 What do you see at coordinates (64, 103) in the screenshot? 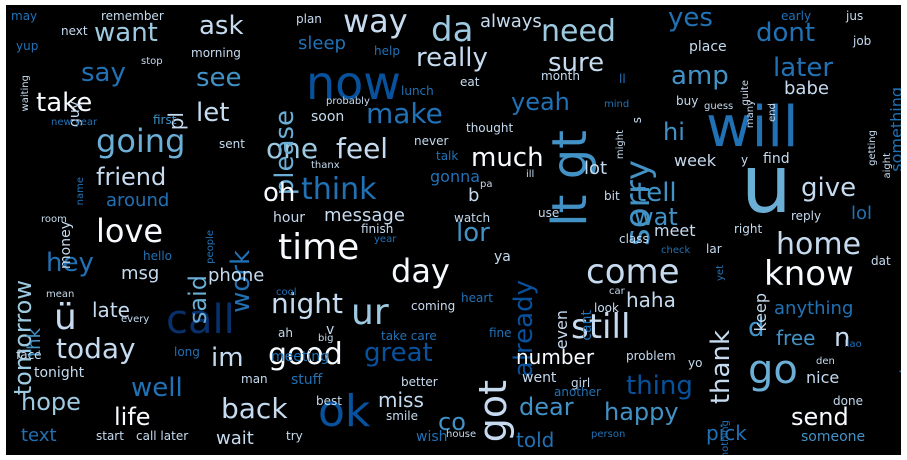
I see `word-take: take` at bounding box center [64, 103].